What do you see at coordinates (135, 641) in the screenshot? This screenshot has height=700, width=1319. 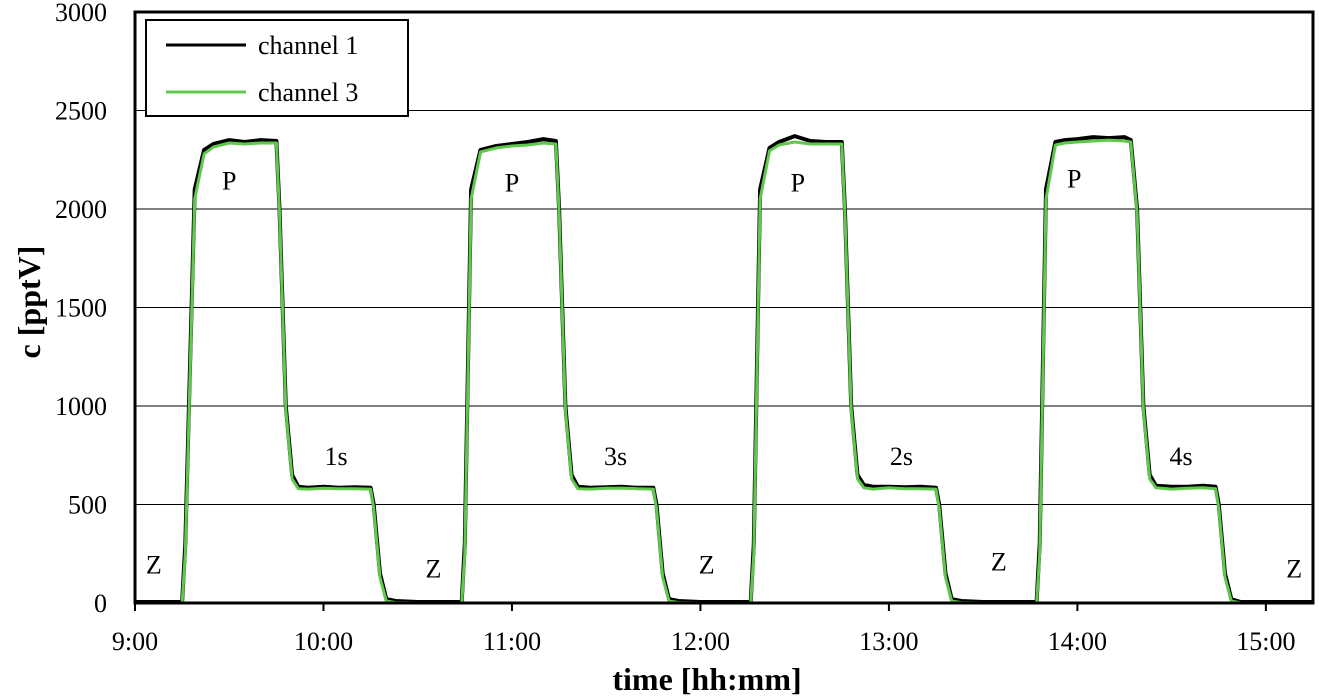 I see `x-tick-label: 9:00` at bounding box center [135, 641].